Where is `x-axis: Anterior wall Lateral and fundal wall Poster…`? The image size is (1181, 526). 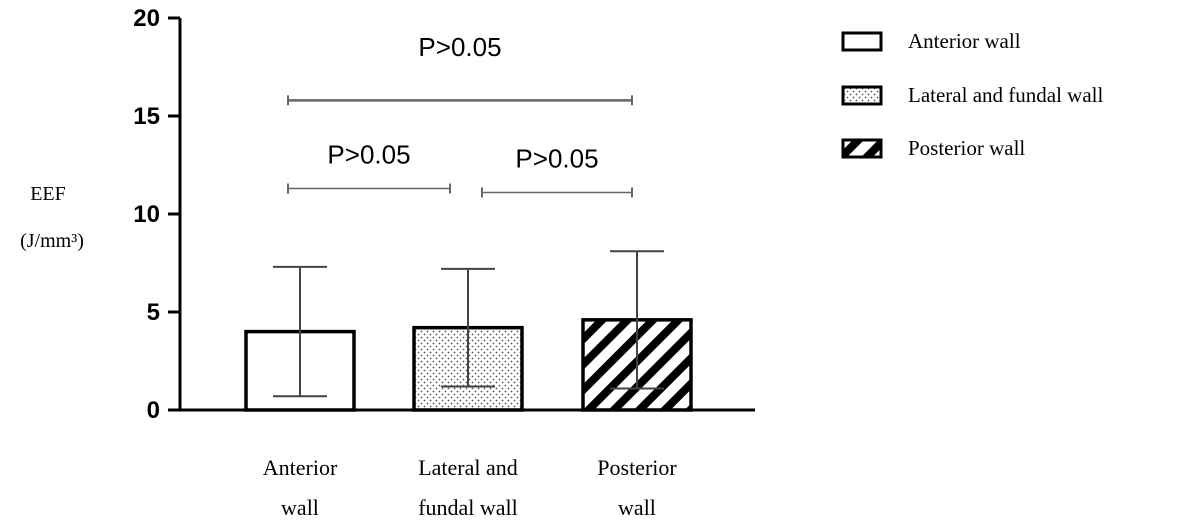 x-axis: Anterior wall Lateral and fundal wall Poster… is located at coordinates (467, 464).